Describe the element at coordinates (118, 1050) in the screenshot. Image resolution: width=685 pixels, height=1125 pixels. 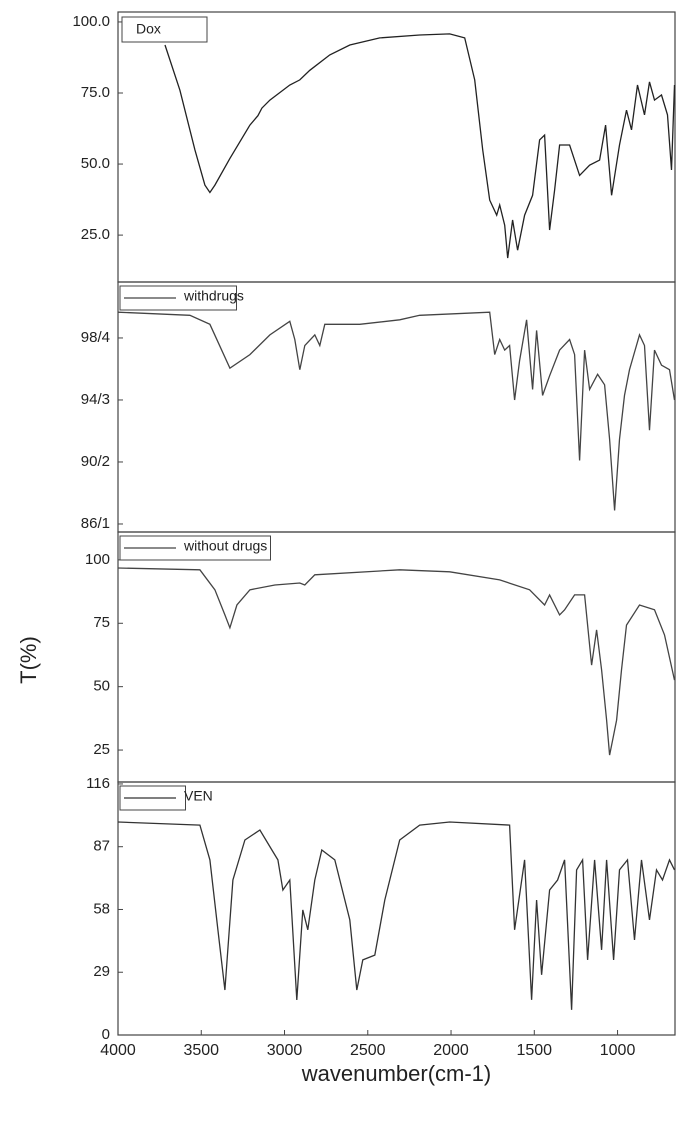
I see `x-tick-label: 4000` at that location.